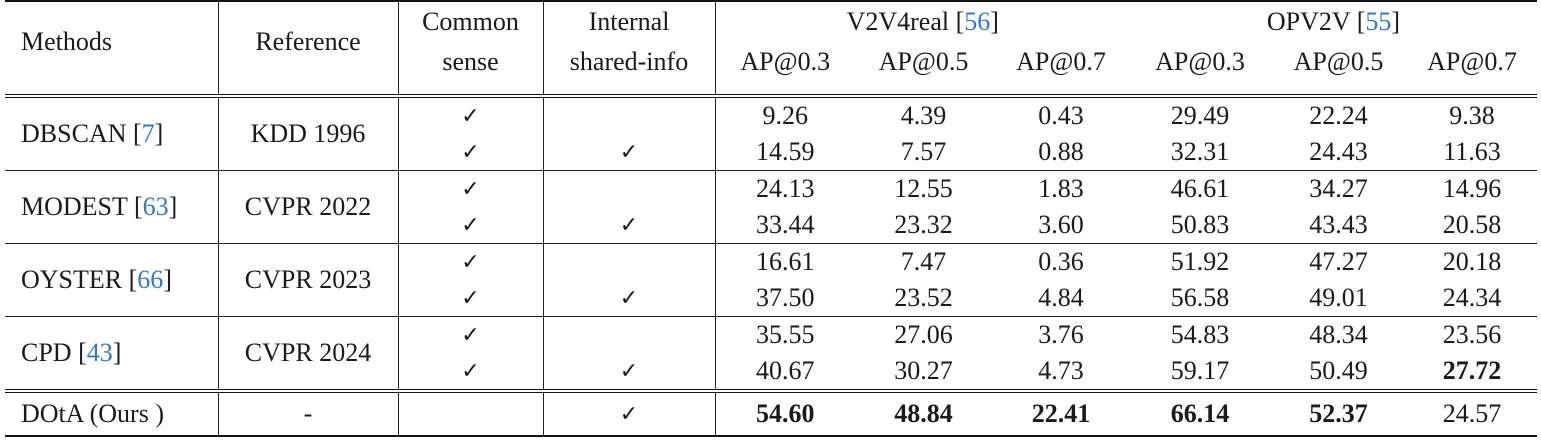 The height and width of the screenshot is (446, 1541). I want to click on group2-name: OPV2V, so click(1308, 21).